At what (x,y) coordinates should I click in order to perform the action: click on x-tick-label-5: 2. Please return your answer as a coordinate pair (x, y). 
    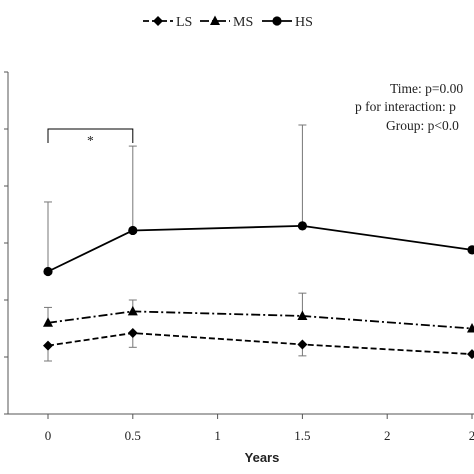
    Looking at the image, I should click on (471, 435).